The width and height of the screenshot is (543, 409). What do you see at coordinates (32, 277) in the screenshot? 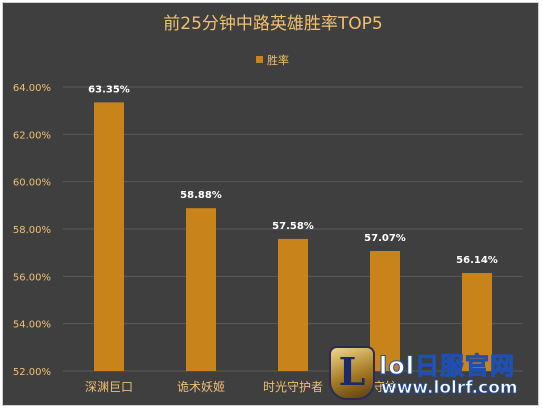
I see `y-tick-label: 56.00%` at bounding box center [32, 277].